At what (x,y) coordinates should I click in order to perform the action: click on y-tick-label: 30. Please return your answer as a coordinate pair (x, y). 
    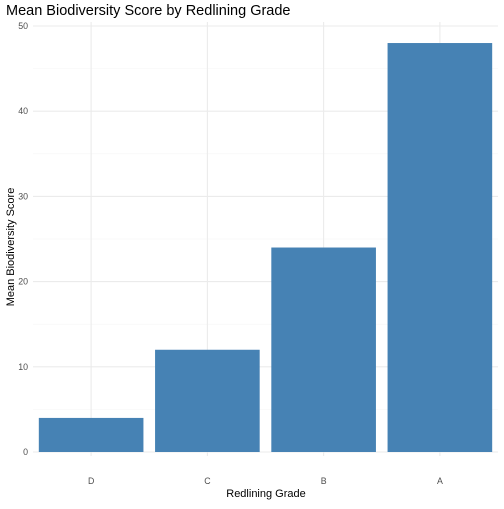
    Looking at the image, I should click on (23, 196).